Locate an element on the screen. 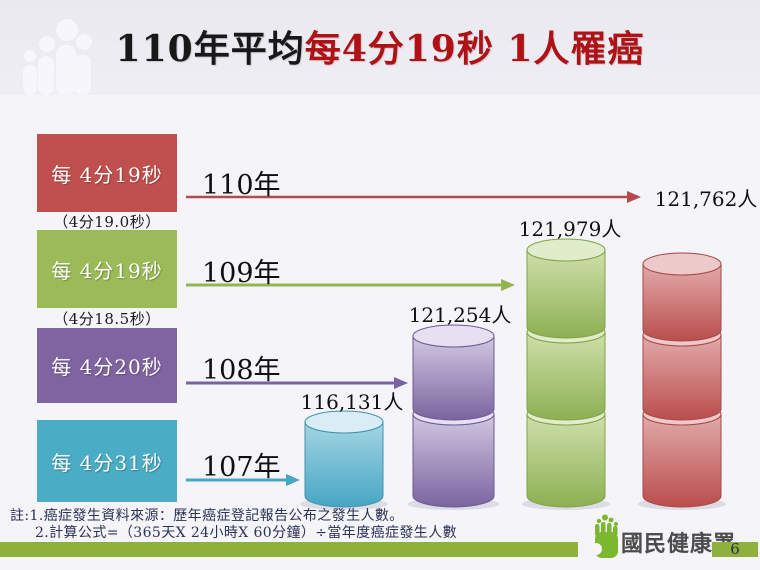 Image resolution: width=760 pixels, height=570 pixels. title-red-part: 每4分19秒 1人罹癌 is located at coordinates (474, 49).